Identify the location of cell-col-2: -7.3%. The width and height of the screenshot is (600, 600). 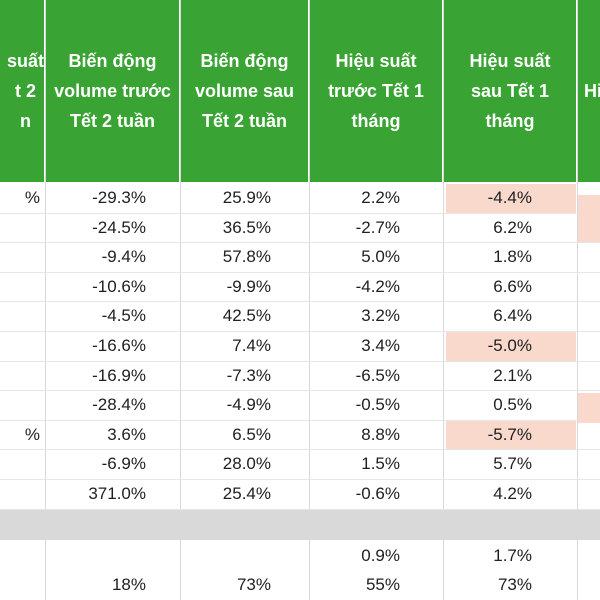
(248, 375).